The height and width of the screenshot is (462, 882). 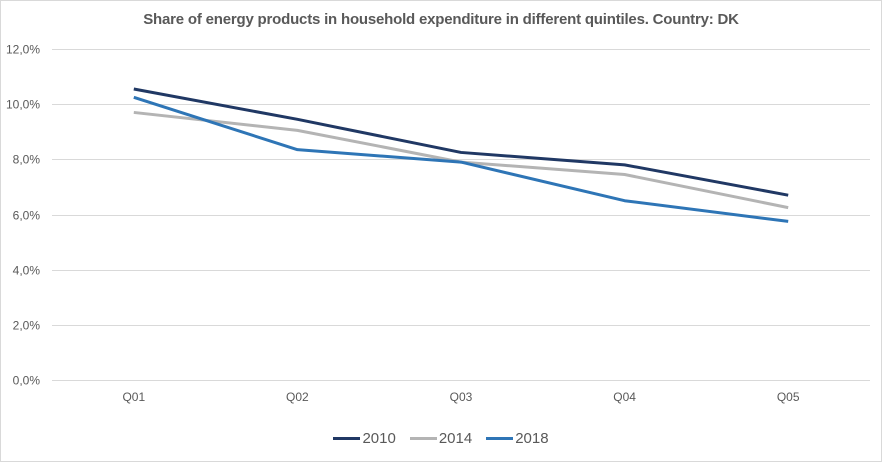 What do you see at coordinates (27, 381) in the screenshot?
I see `y-tick-label: 0,0%` at bounding box center [27, 381].